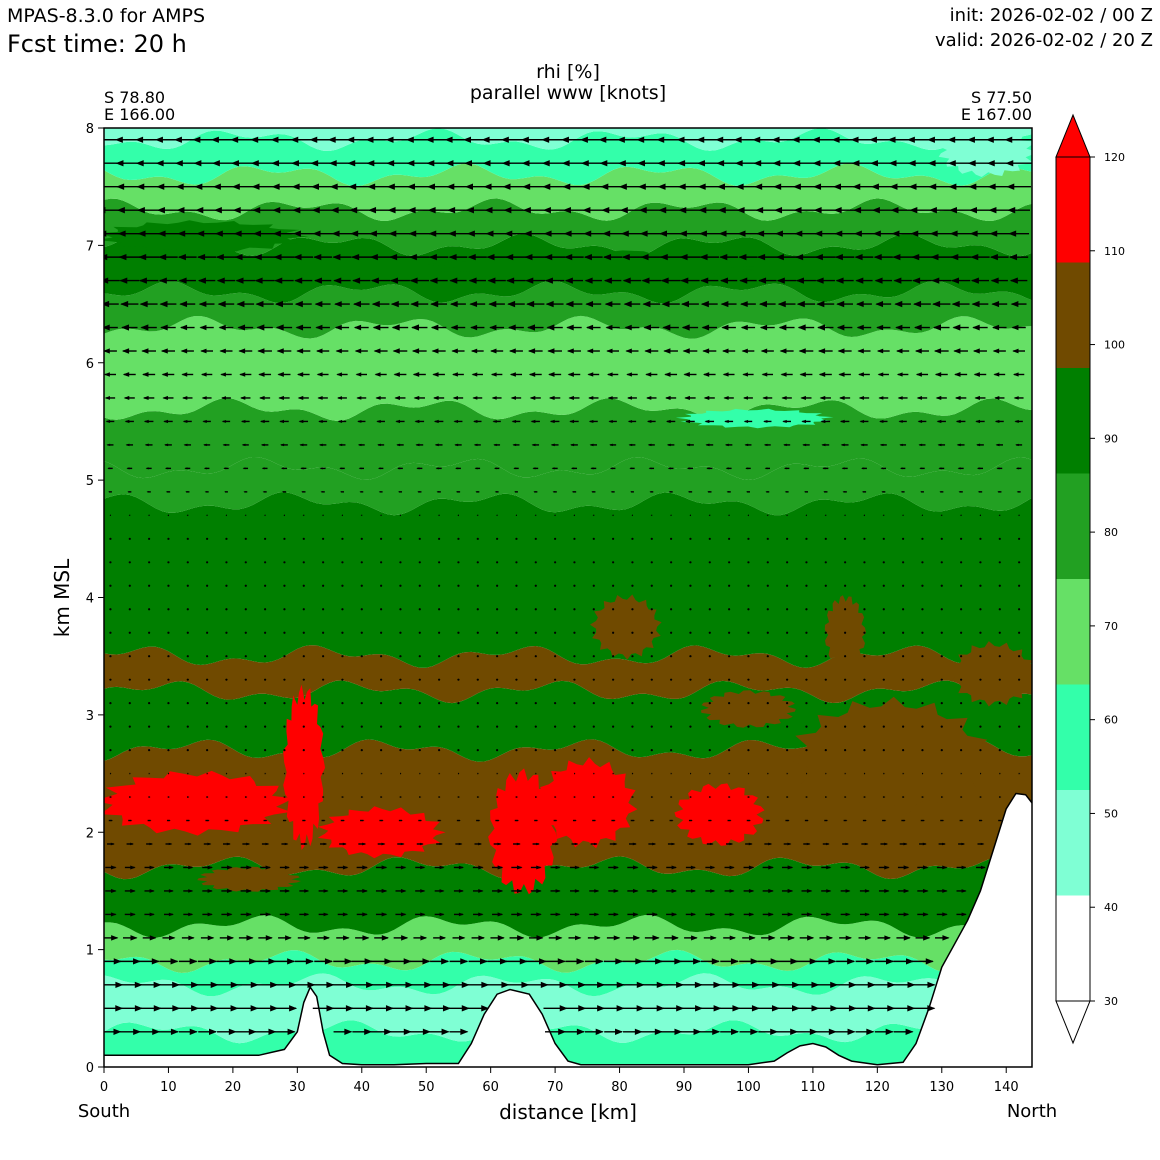  I want to click on x-tick-label: 60, so click(490, 1087).